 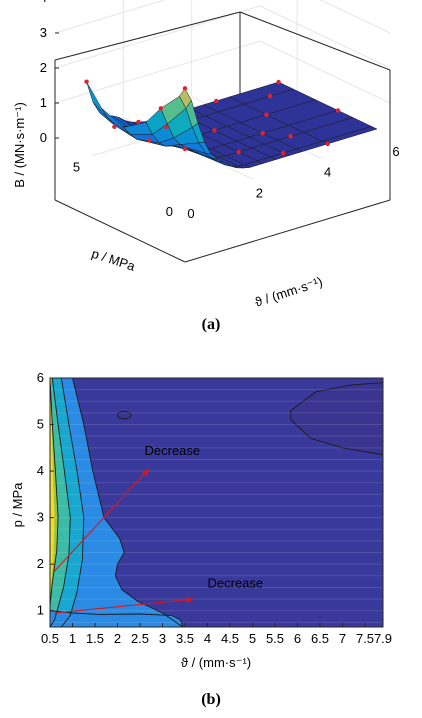 I want to click on x-tick-label: 3, so click(x=162, y=638).